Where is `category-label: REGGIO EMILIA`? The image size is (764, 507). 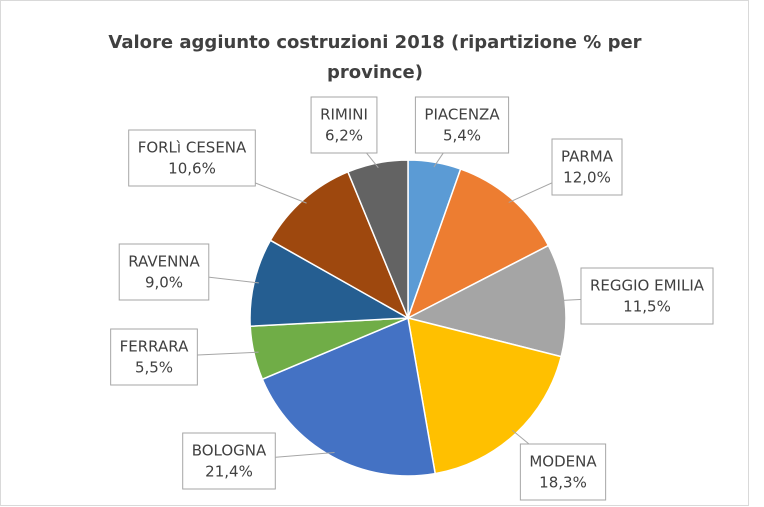 category-label: REGGIO EMILIA is located at coordinates (647, 286).